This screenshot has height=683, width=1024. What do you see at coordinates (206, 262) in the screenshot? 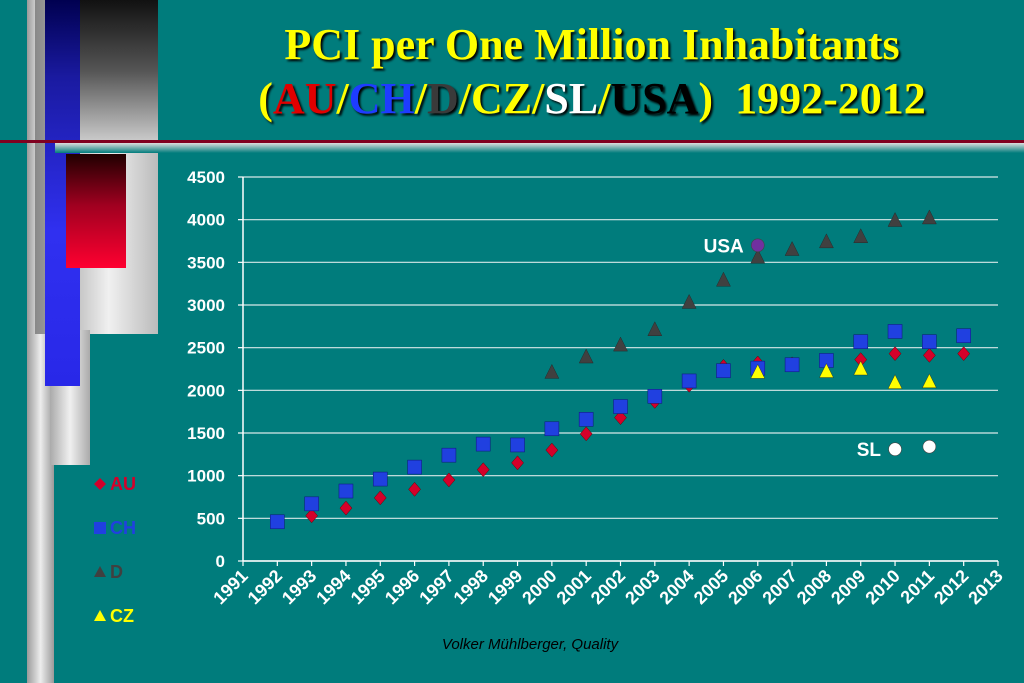
I see `y-tick-label-3500: 3500` at bounding box center [206, 262].